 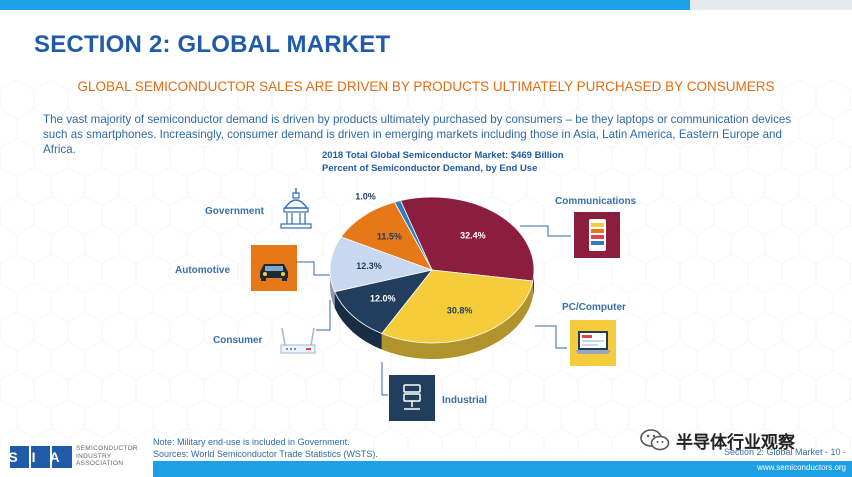 I want to click on leader-line-communications, so click(x=545, y=231).